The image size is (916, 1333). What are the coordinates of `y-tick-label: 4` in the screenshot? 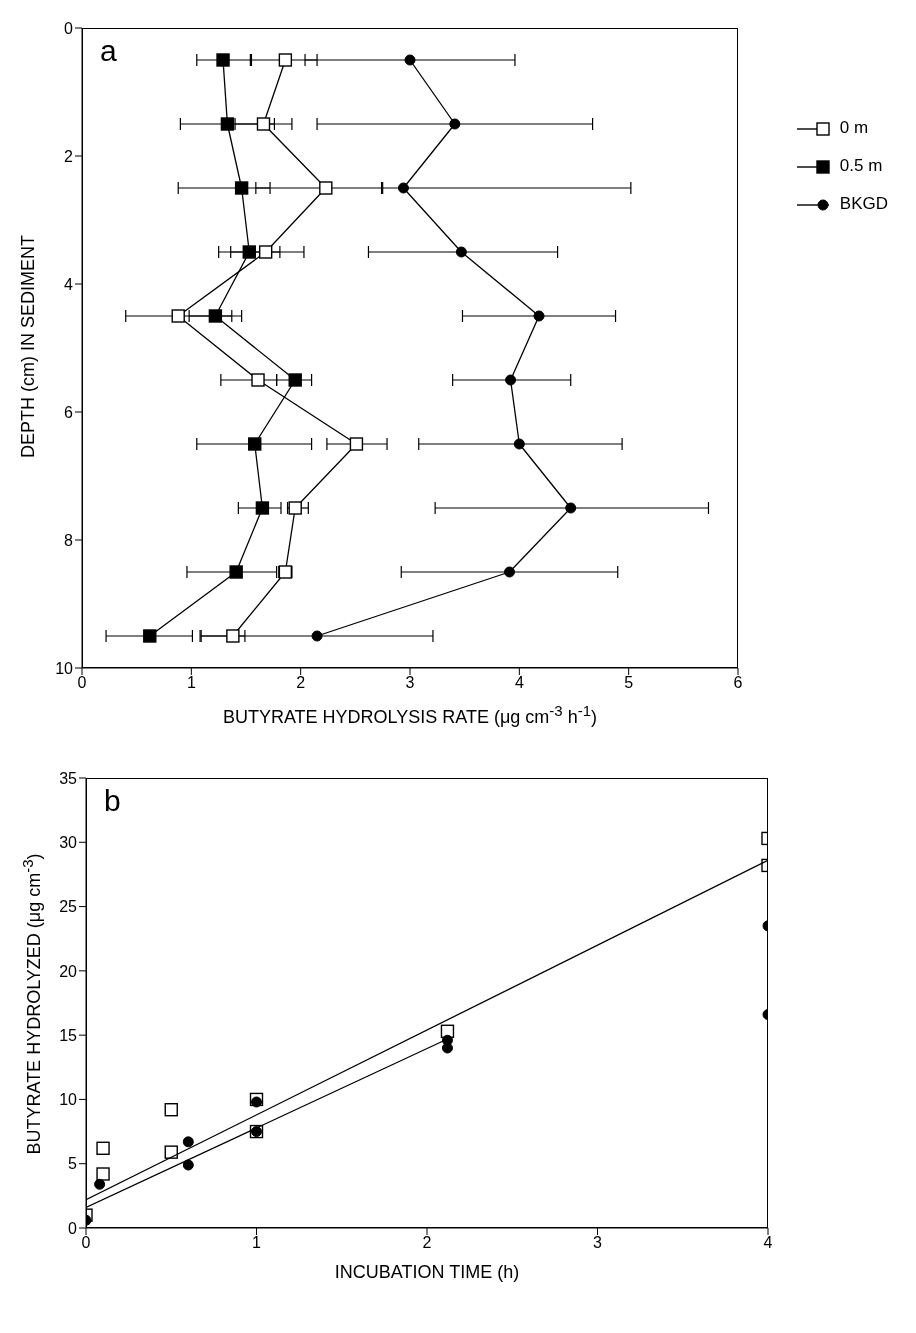 It's located at (69, 284).